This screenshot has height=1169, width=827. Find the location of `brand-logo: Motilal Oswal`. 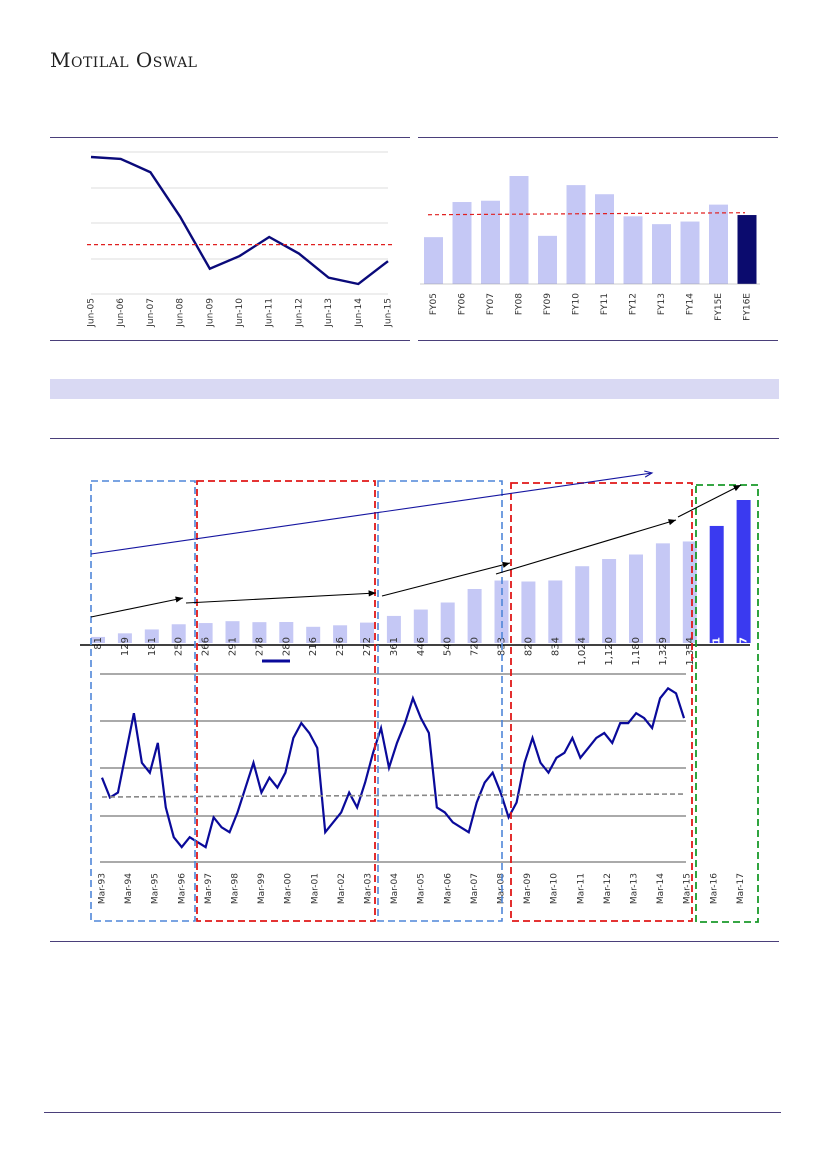

brand-logo: Motilal Oswal is located at coordinates (124, 60).